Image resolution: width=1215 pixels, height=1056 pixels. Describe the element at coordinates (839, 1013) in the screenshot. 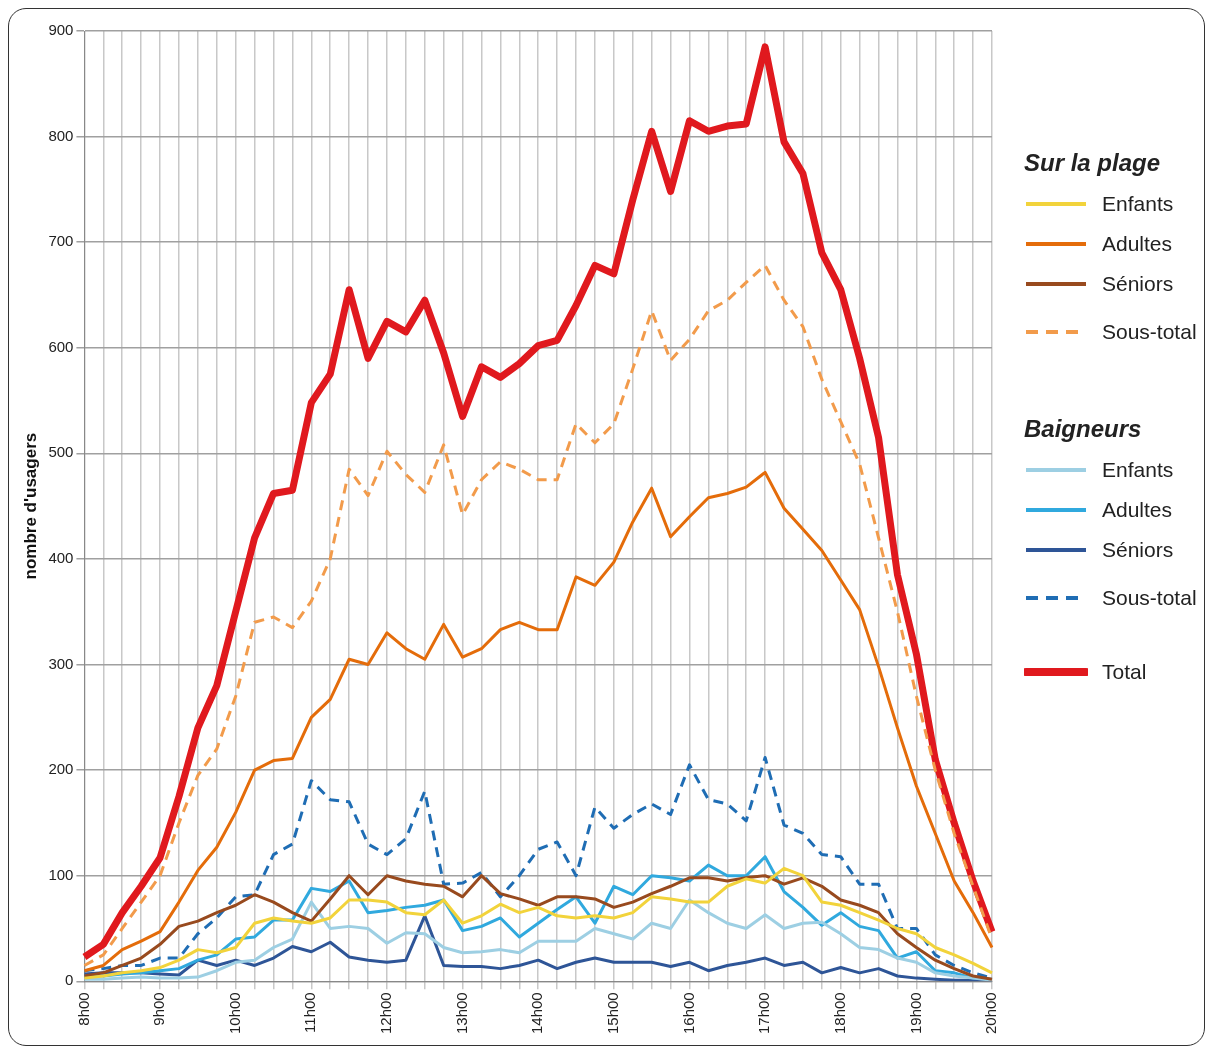

I see `x-tick-label: 18h00` at that location.